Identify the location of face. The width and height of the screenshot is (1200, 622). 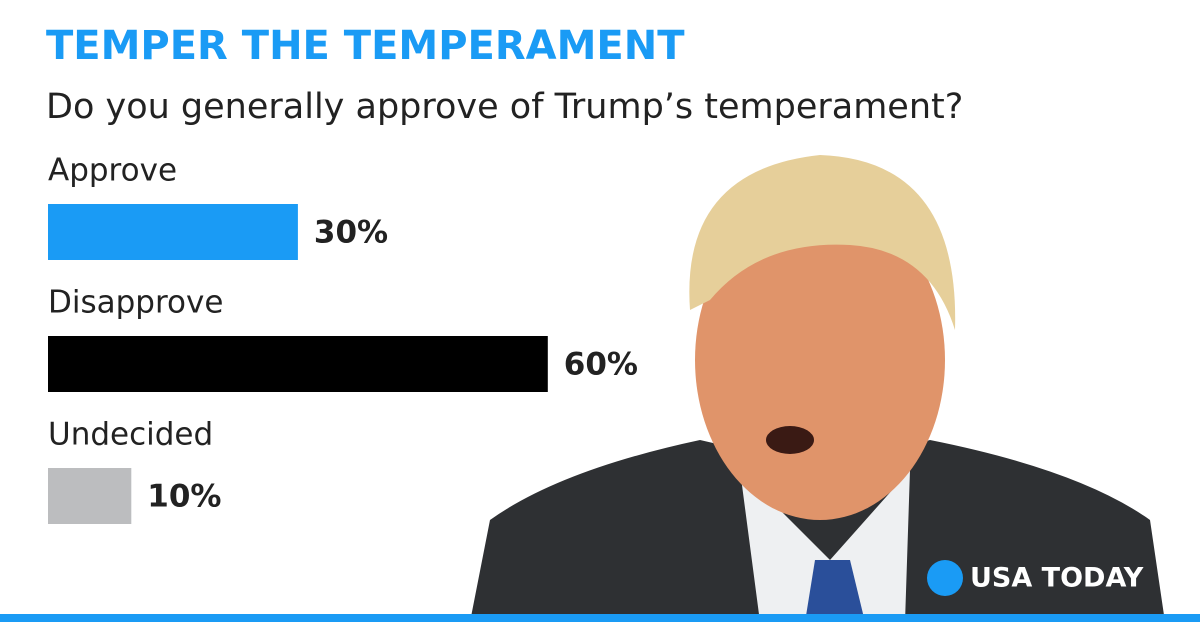
(820, 360).